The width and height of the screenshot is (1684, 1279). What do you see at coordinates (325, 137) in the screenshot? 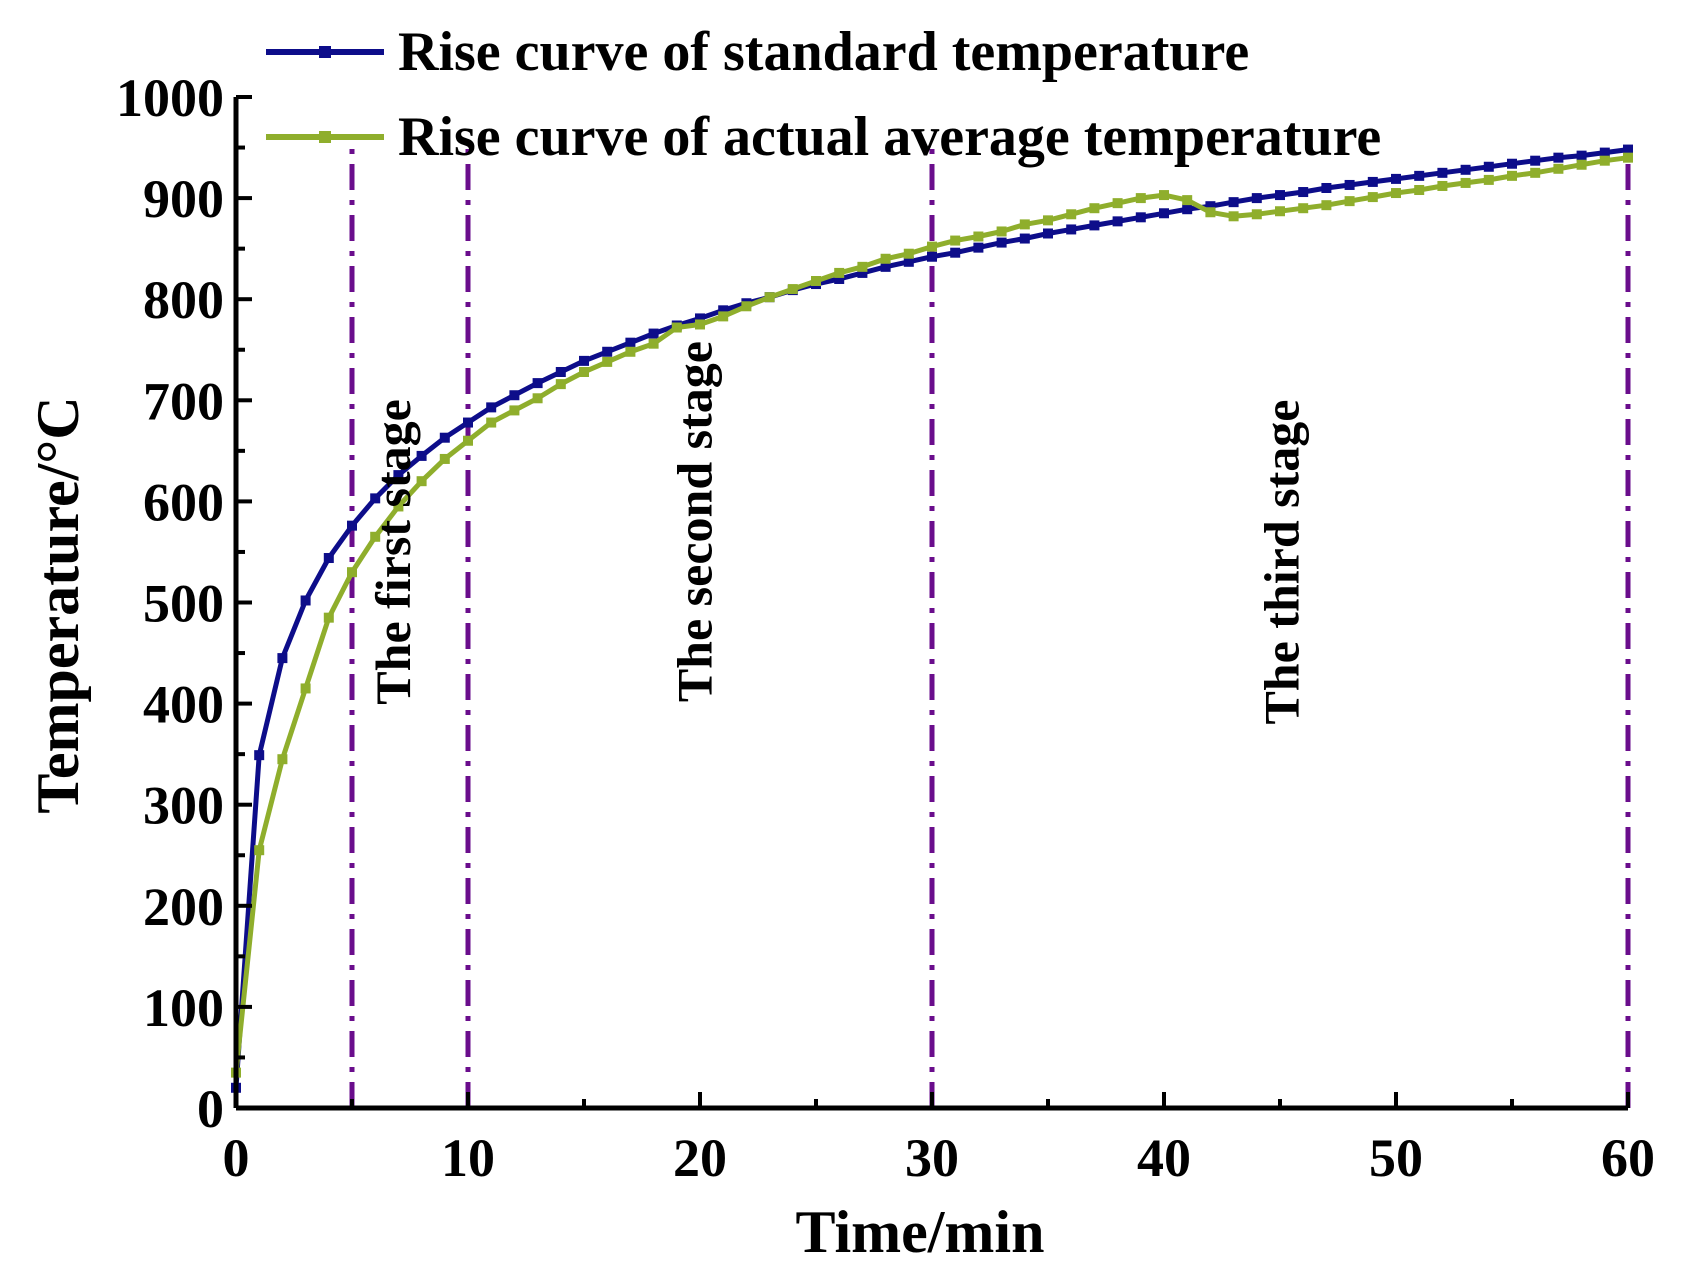
I see `legend-swatch-marker` at bounding box center [325, 137].